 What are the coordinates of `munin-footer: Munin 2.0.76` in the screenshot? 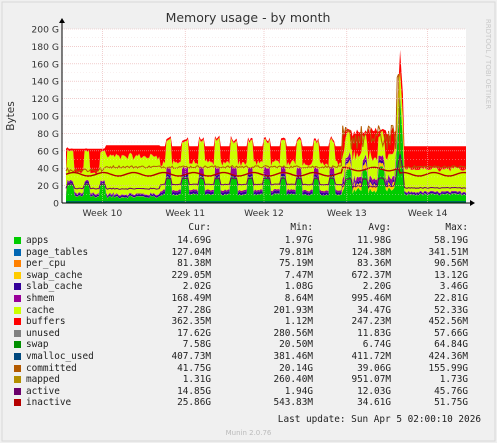 It's located at (248, 433).